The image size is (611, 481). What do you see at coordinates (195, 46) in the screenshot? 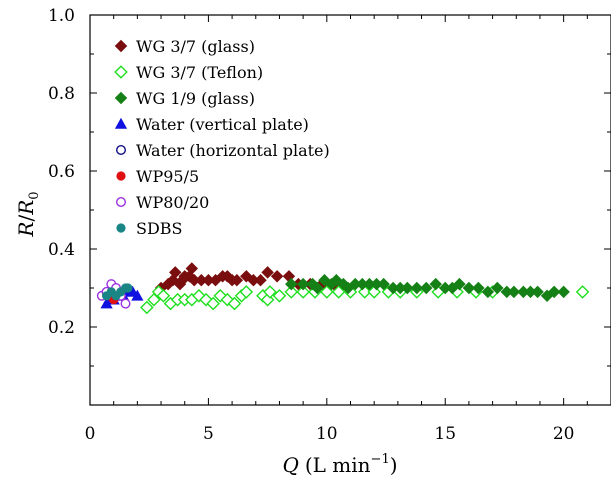
I see `legend-label: WG 3/7 (glass)` at bounding box center [195, 46].